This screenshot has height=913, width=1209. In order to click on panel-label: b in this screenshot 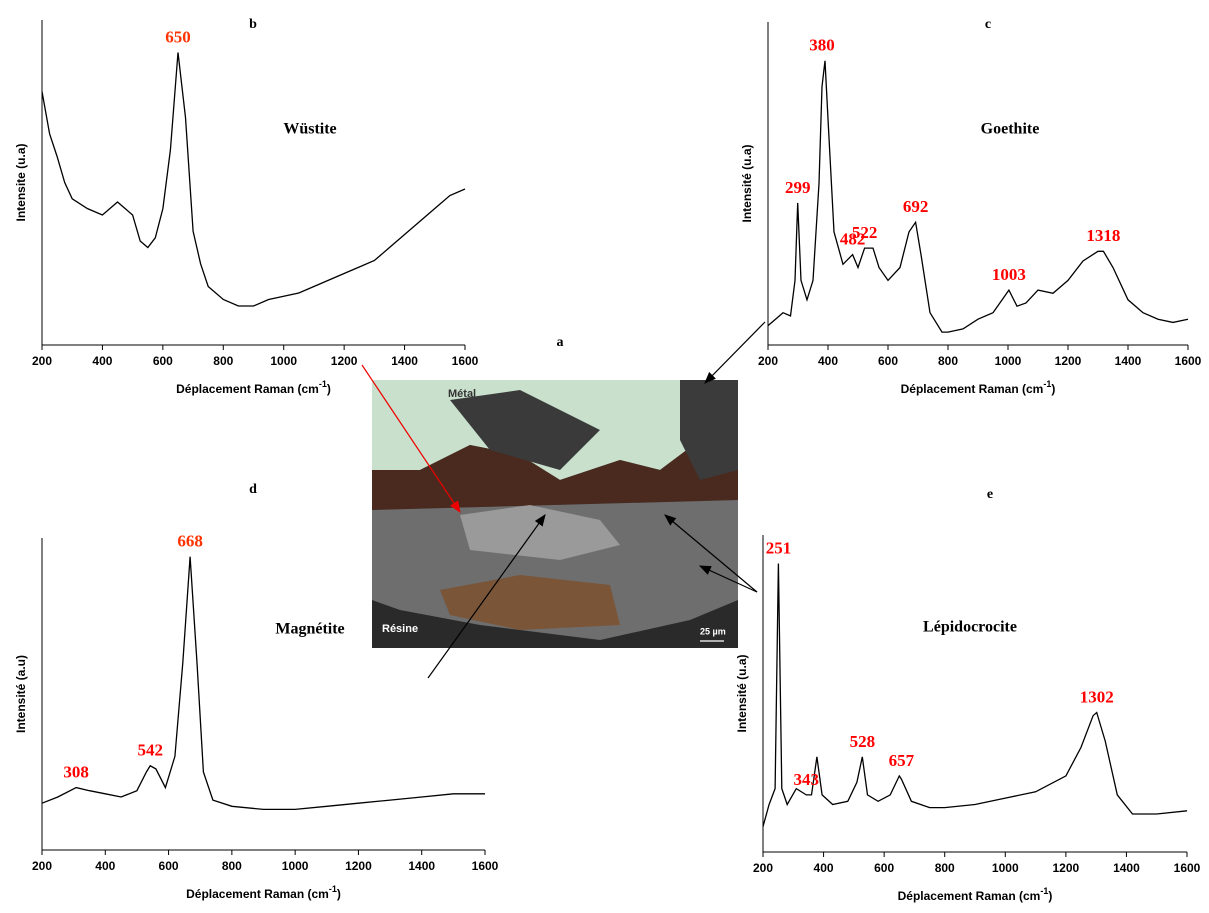, I will do `click(253, 24)`.